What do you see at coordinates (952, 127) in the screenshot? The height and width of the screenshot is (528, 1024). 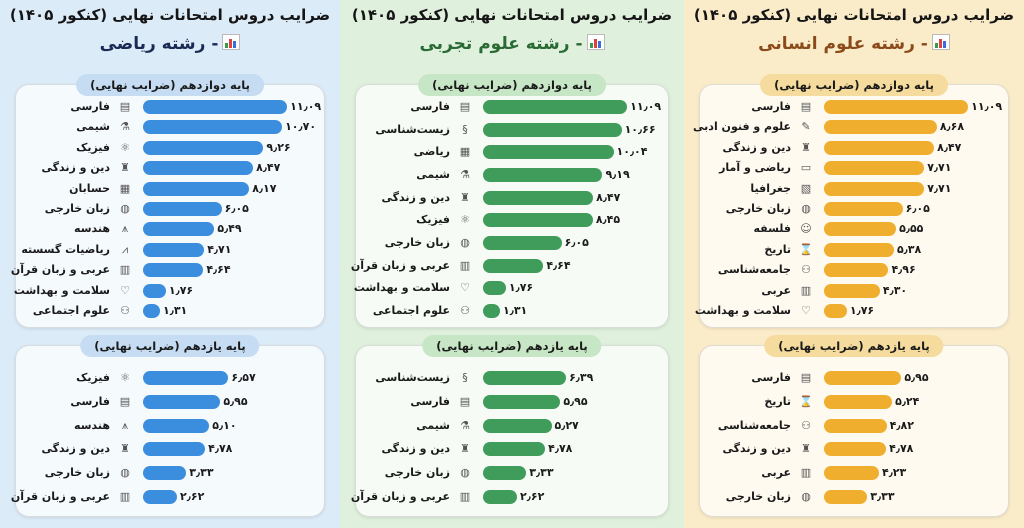 I see `value-label: ۸٫۶۸` at bounding box center [952, 127].